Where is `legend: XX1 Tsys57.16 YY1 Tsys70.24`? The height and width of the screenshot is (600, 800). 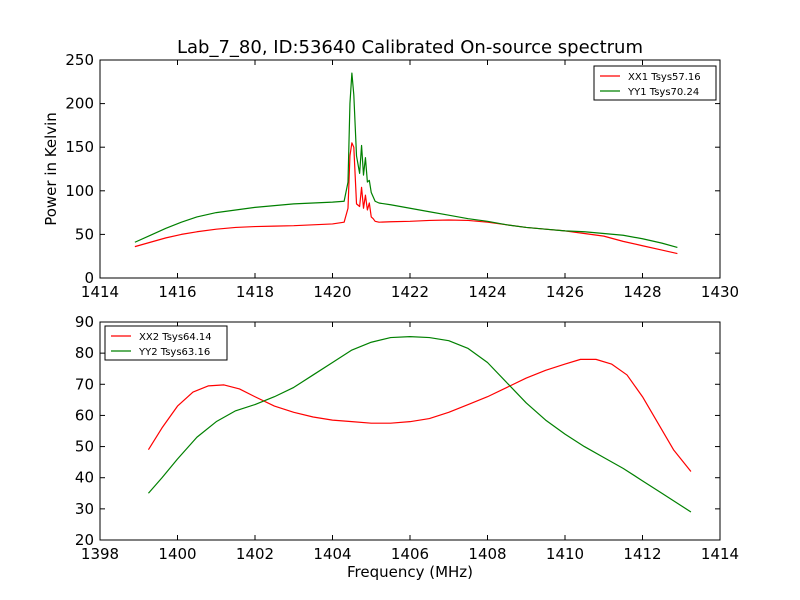 legend: XX1 Tsys57.16 YY1 Tsys70.24 is located at coordinates (655, 83).